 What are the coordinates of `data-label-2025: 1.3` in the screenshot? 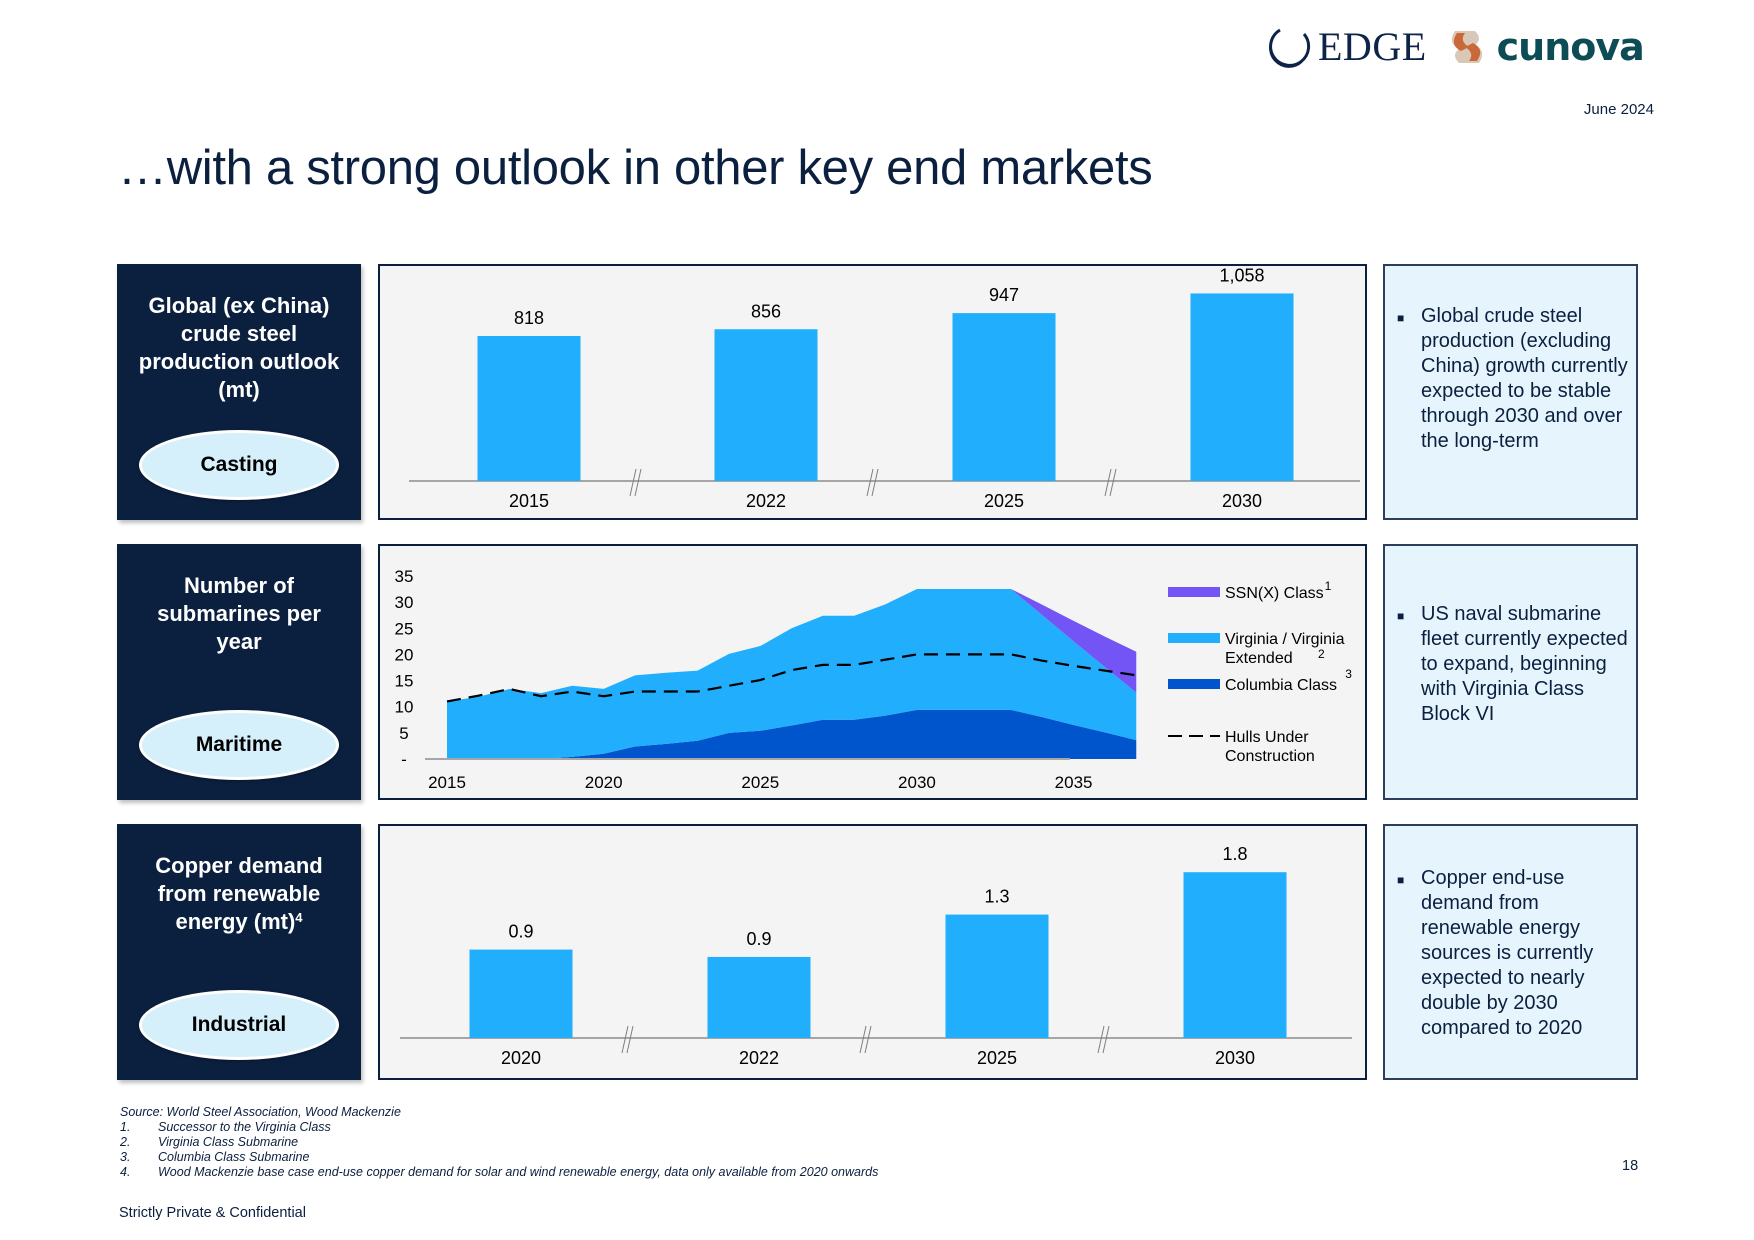 It's located at (996, 897).